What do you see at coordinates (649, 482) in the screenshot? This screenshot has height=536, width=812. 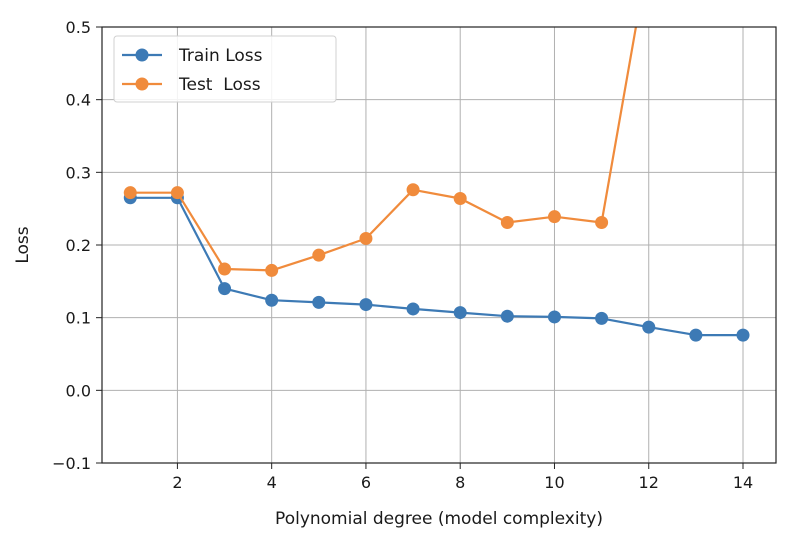 I see `x-tick-label: 12` at bounding box center [649, 482].